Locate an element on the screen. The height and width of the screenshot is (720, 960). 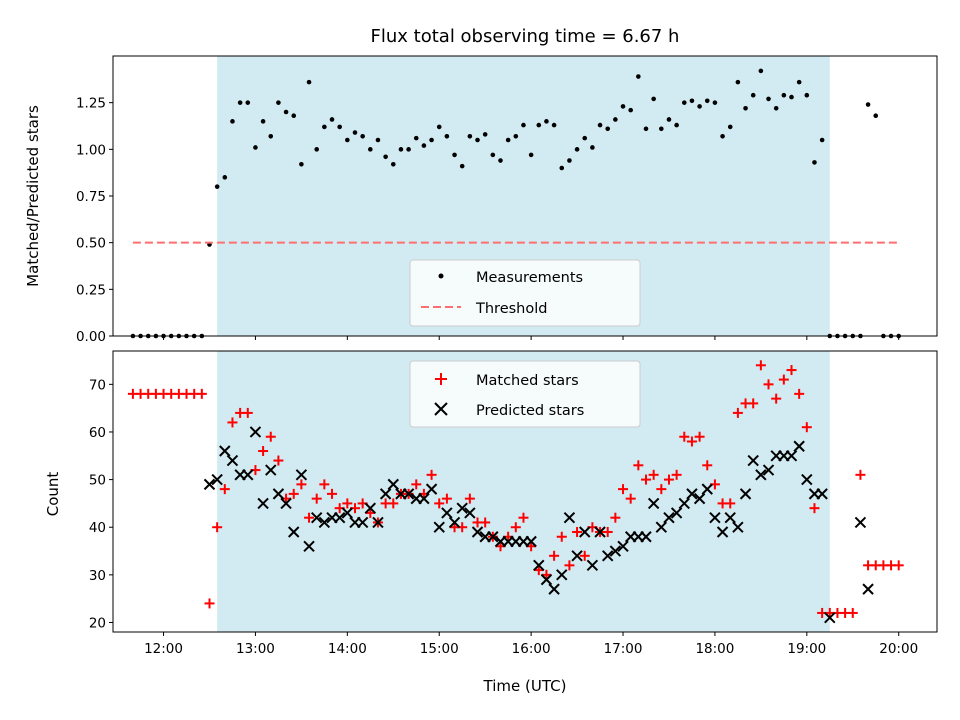
top-legend-box is located at coordinates (525, 293).